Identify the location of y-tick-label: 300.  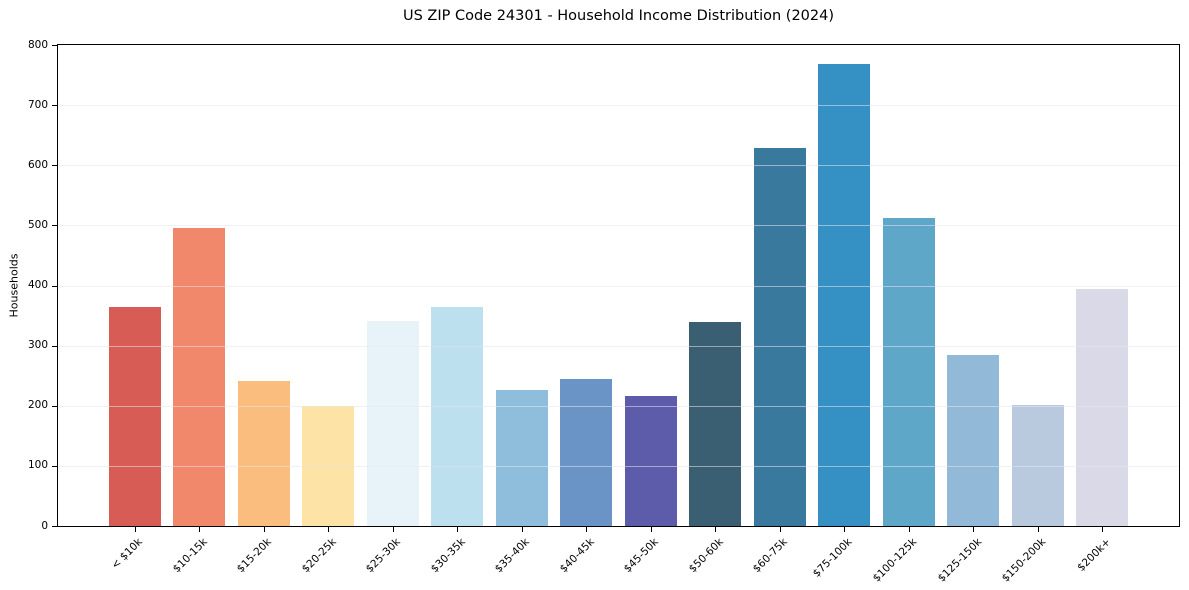
(37, 345).